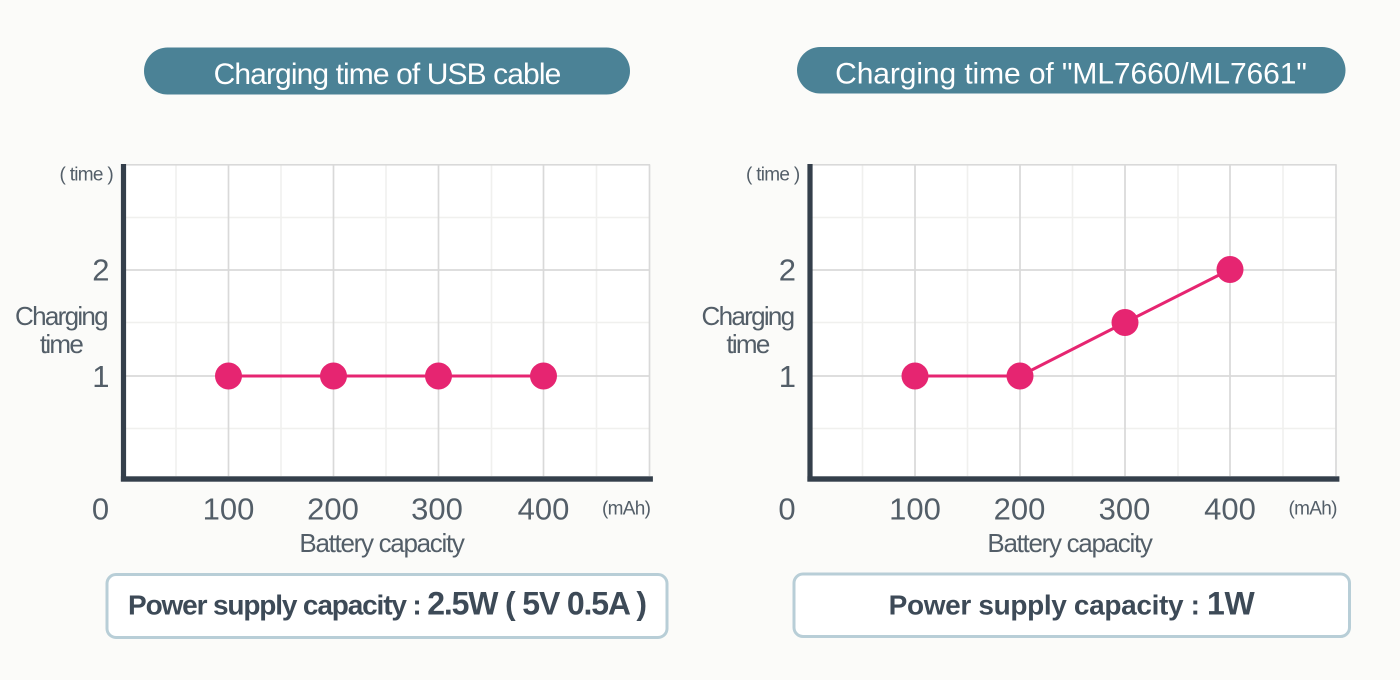  Describe the element at coordinates (1072, 604) in the screenshot. I see `svg-text: Power supply capacity : 1W` at that location.